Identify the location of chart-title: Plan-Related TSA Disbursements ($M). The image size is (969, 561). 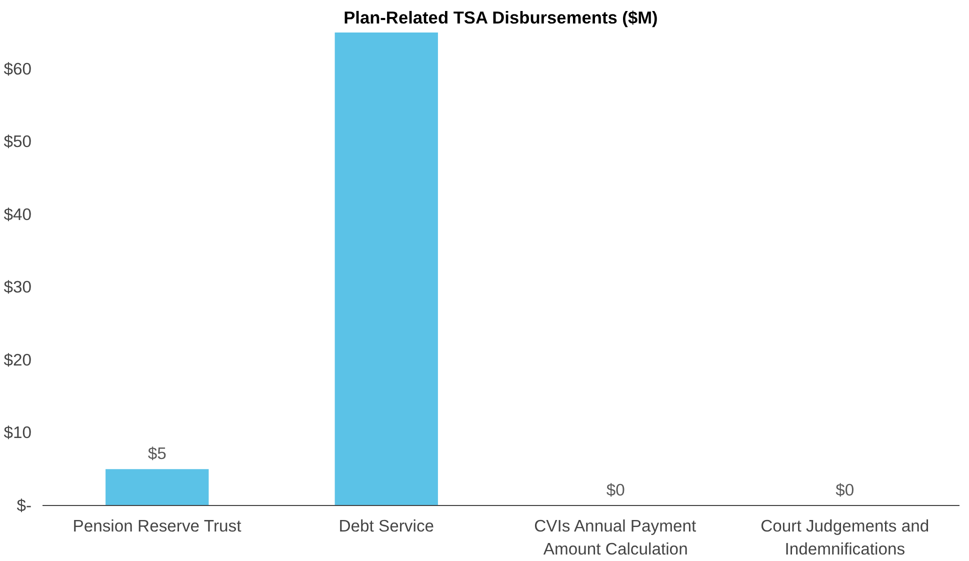
(501, 18).